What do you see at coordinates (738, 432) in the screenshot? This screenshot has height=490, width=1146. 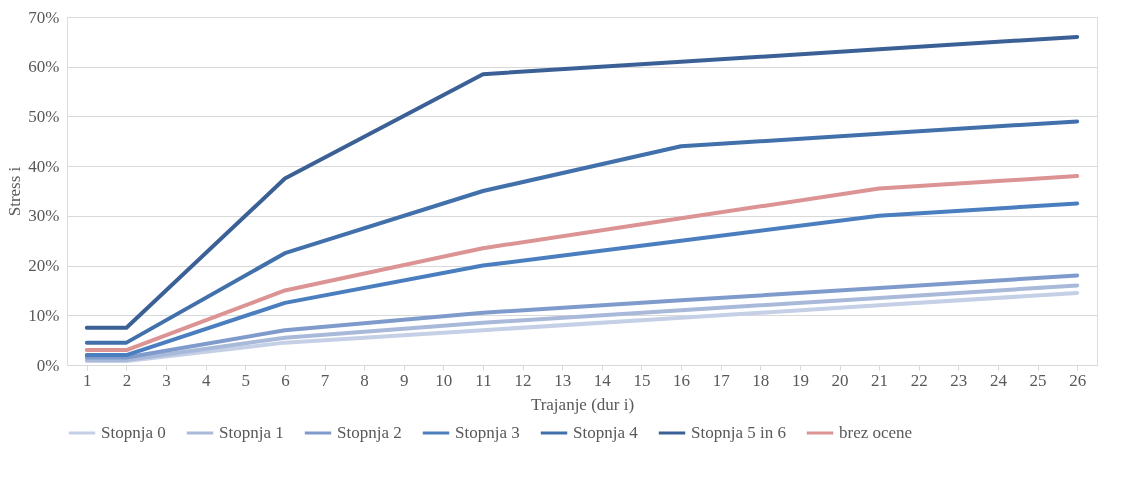 I see `legend-label: Stopnja 5 in 6` at bounding box center [738, 432].